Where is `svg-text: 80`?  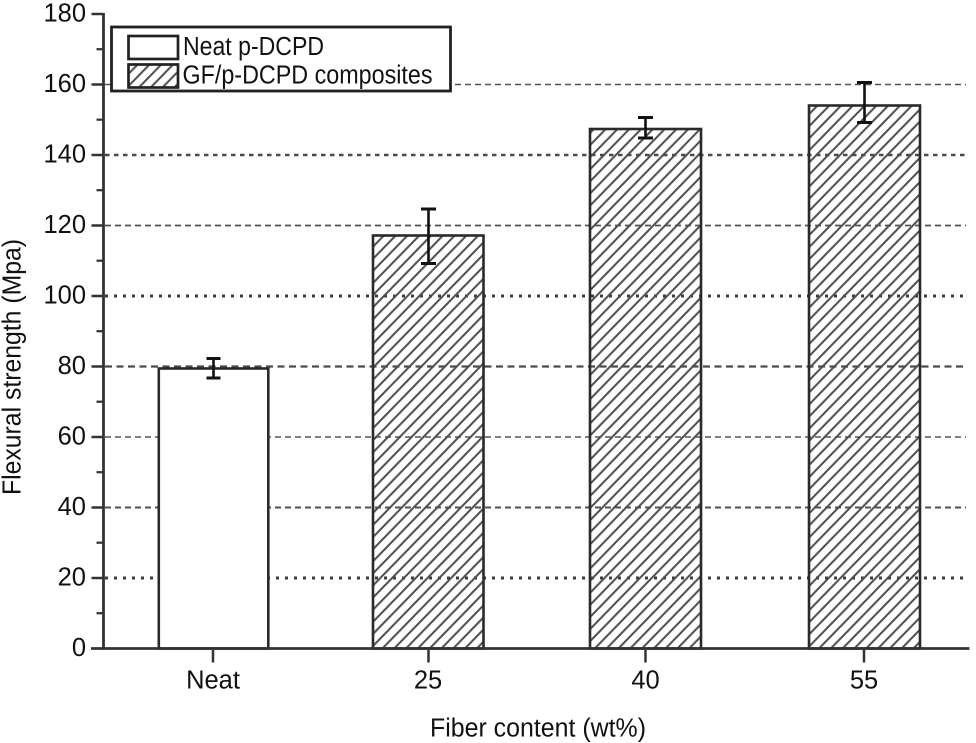 svg-text: 80 is located at coordinates (72, 366).